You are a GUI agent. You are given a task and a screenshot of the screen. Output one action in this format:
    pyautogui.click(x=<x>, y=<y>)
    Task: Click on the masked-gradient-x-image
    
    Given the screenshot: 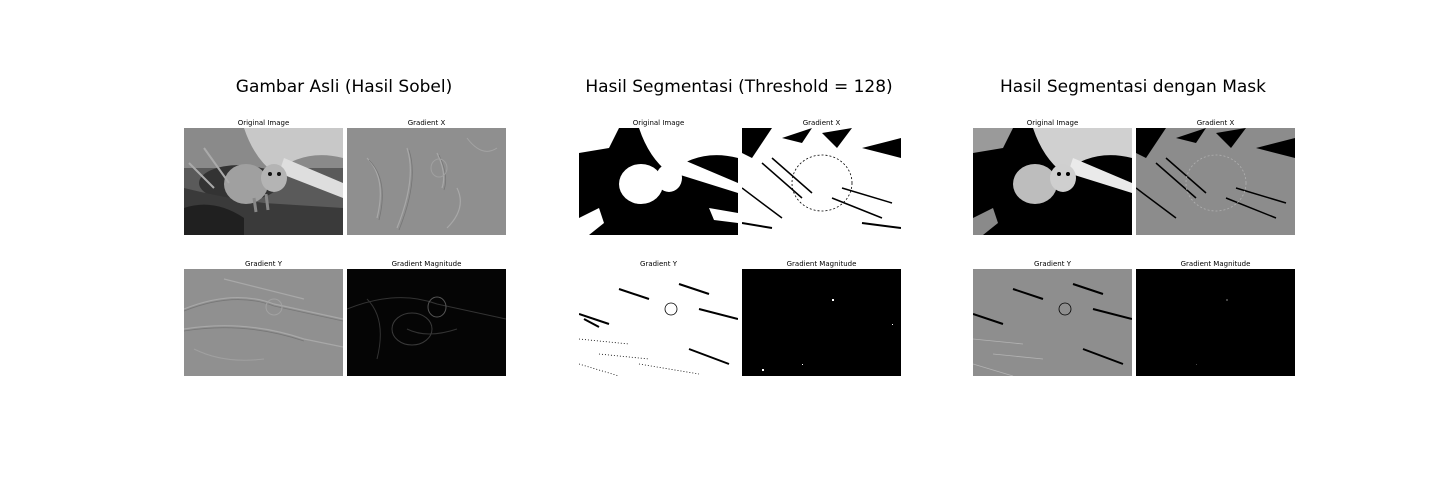 What is the action you would take?
    pyautogui.click(x=1215, y=181)
    